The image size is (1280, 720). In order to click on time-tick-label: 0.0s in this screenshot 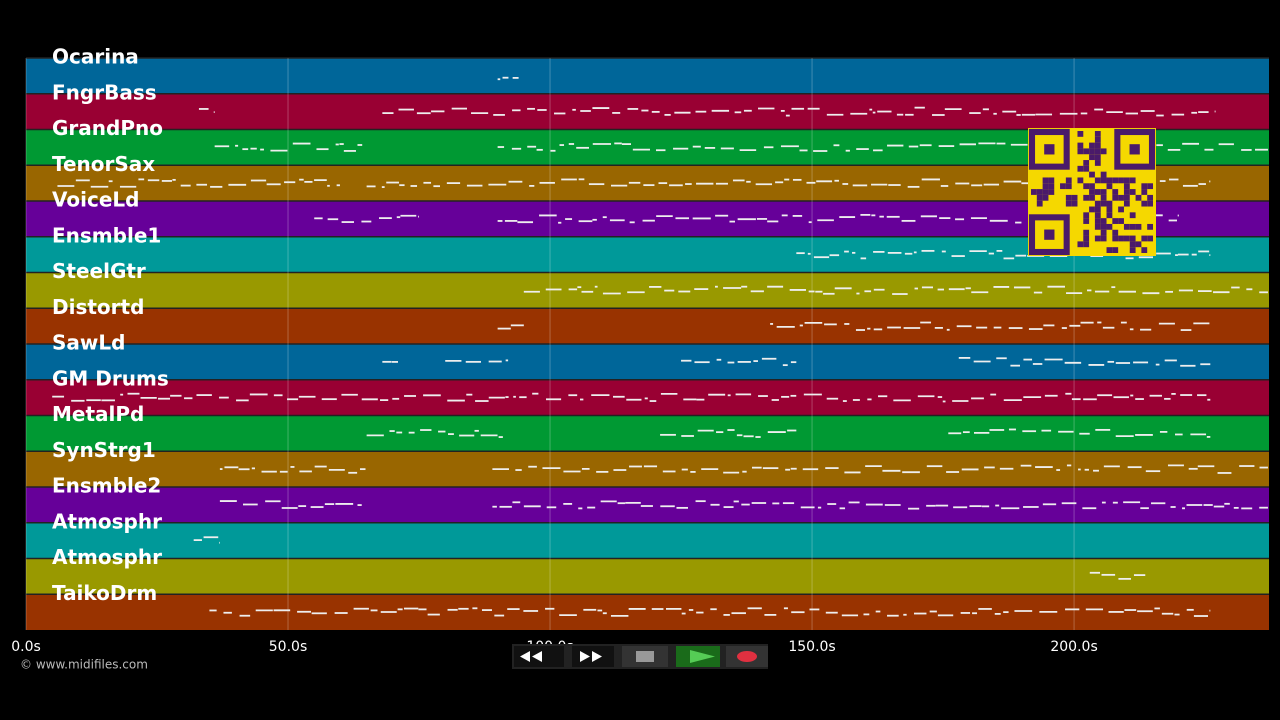, I will do `click(26, 647)`.